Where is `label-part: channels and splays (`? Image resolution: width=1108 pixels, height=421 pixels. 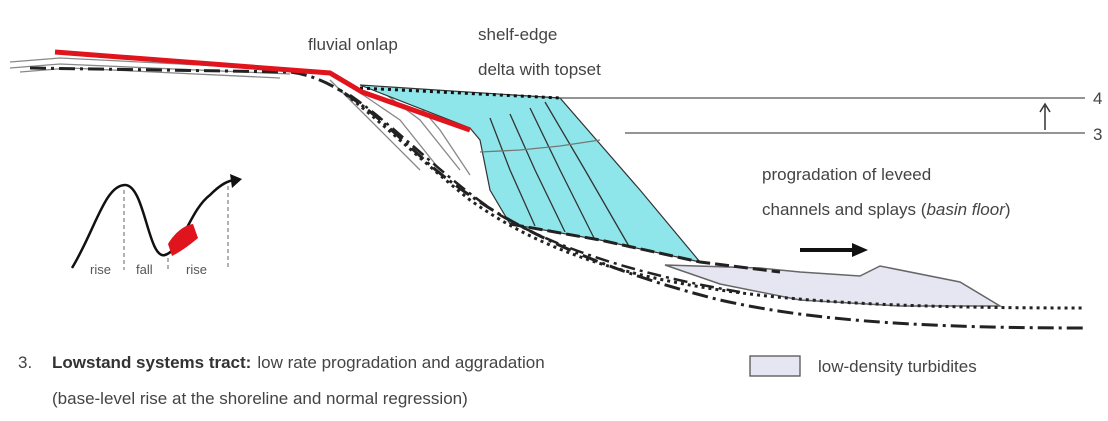 label-part: channels and splays ( is located at coordinates (844, 209).